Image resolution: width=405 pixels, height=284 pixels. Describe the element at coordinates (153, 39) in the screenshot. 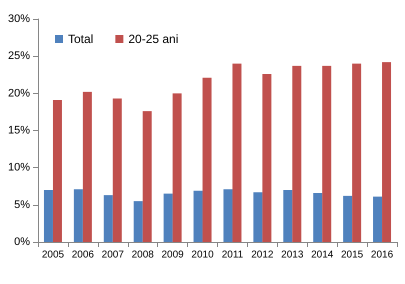

I see `legend-label: 20-25 ani` at that location.